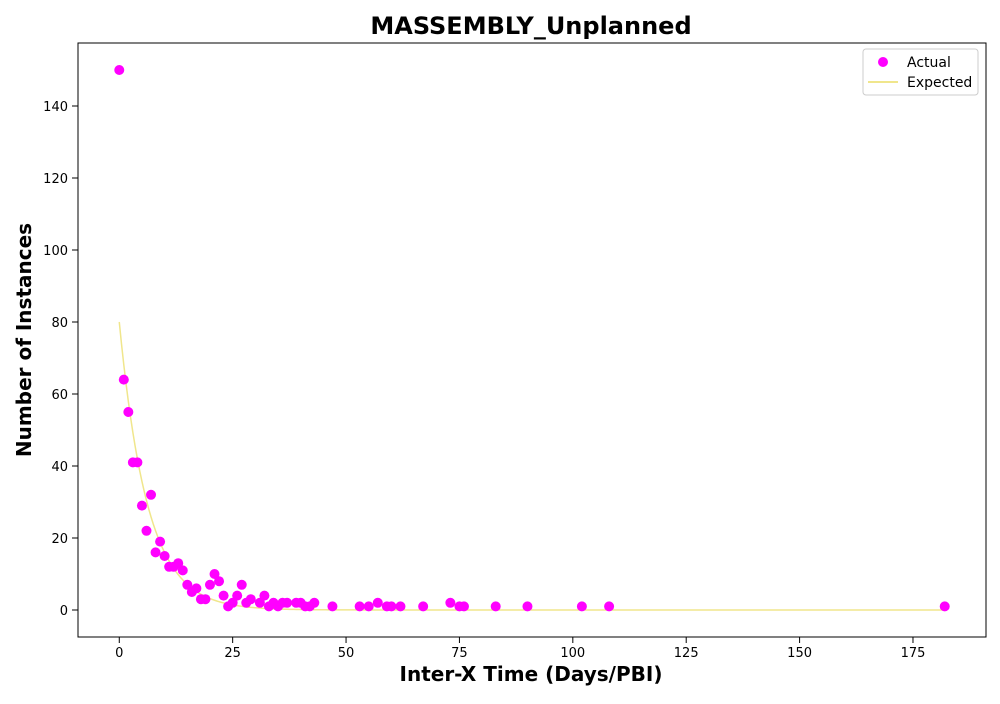 The width and height of the screenshot is (1000, 704). What do you see at coordinates (572, 653) in the screenshot?
I see `x-tick-label: 100` at bounding box center [572, 653].